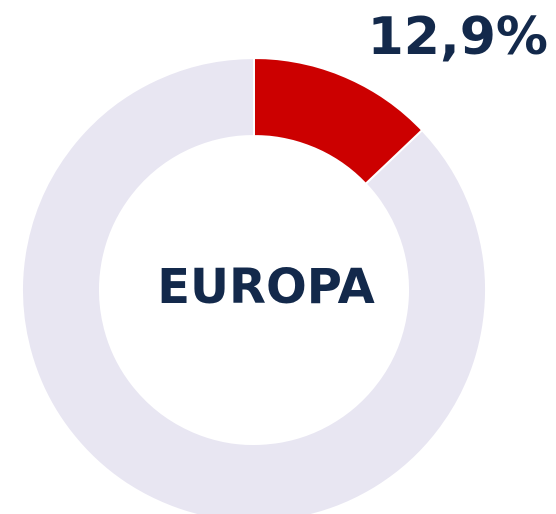 This screenshot has height=514, width=556. I want to click on center-label: EUROPA, so click(265, 287).